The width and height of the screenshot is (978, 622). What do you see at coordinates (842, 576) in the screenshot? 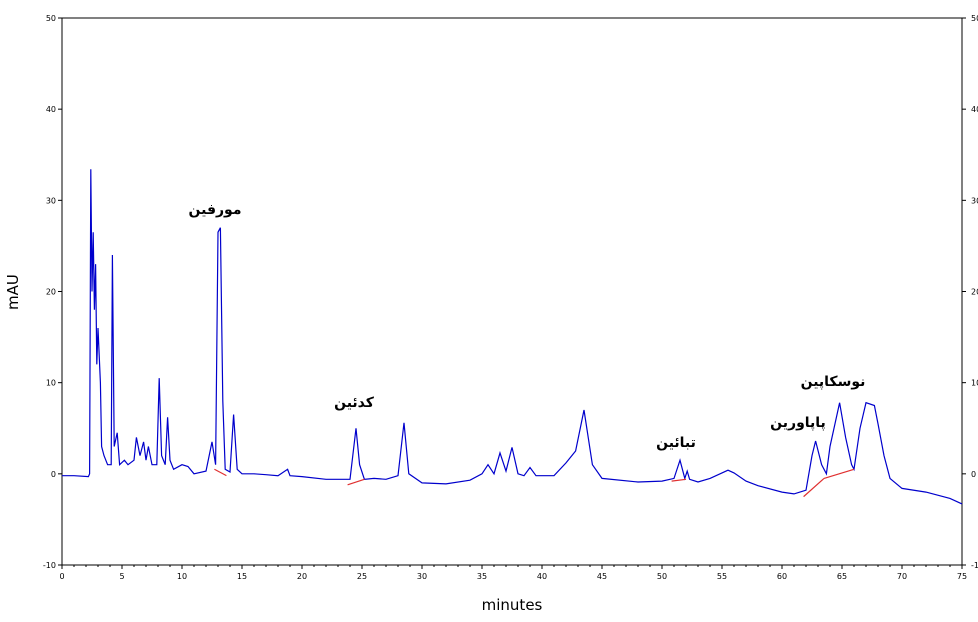
I see `x-tick-label: 65` at bounding box center [842, 576].